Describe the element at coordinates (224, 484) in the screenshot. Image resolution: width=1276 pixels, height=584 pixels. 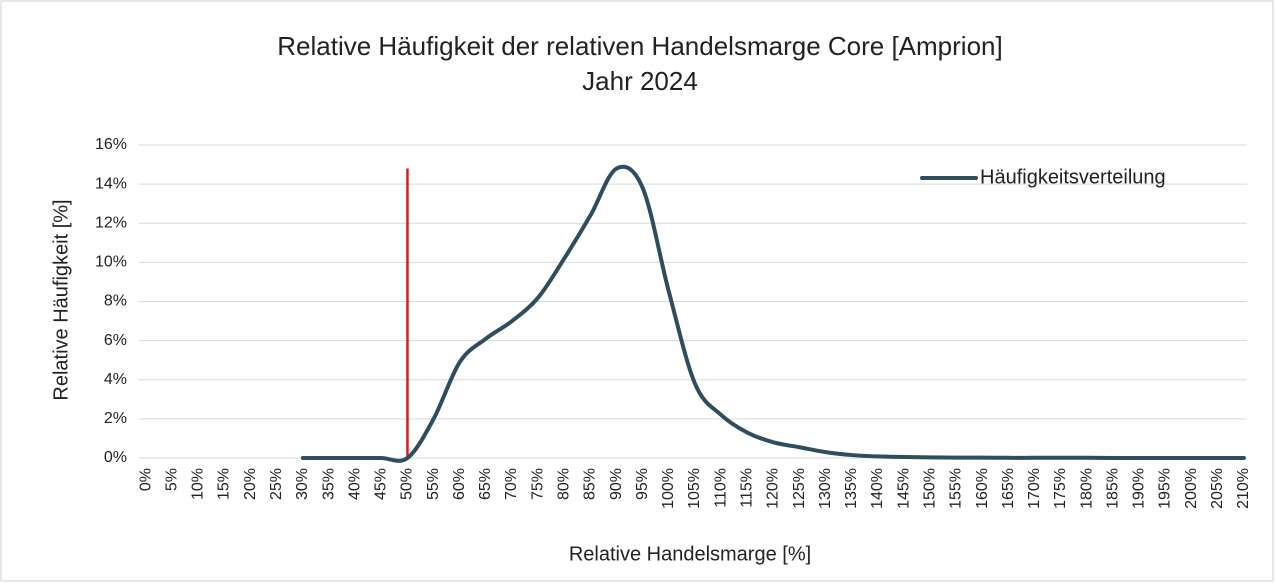
I see `x-tick-label: 15%` at that location.